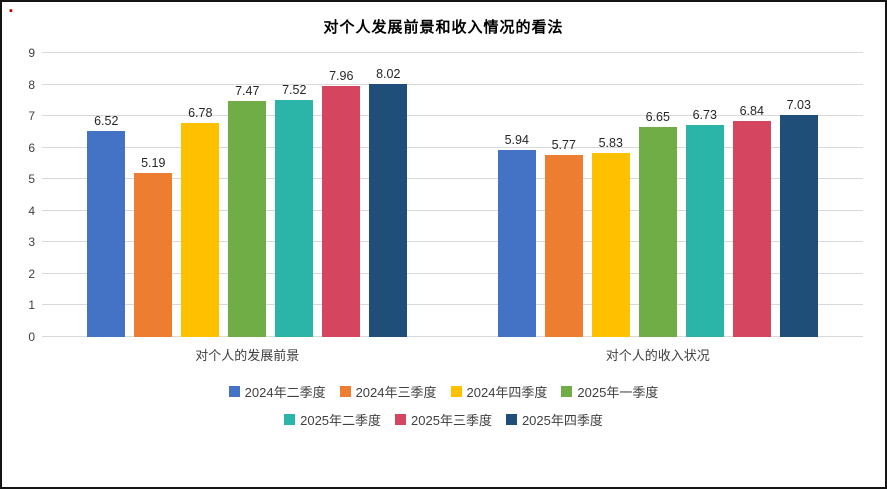  I want to click on bar: 6.65, so click(657, 223).